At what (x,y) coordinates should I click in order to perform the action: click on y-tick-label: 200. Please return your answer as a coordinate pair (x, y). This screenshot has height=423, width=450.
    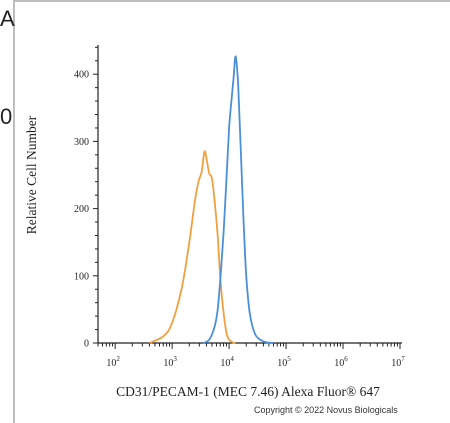
    Looking at the image, I should click on (81, 209).